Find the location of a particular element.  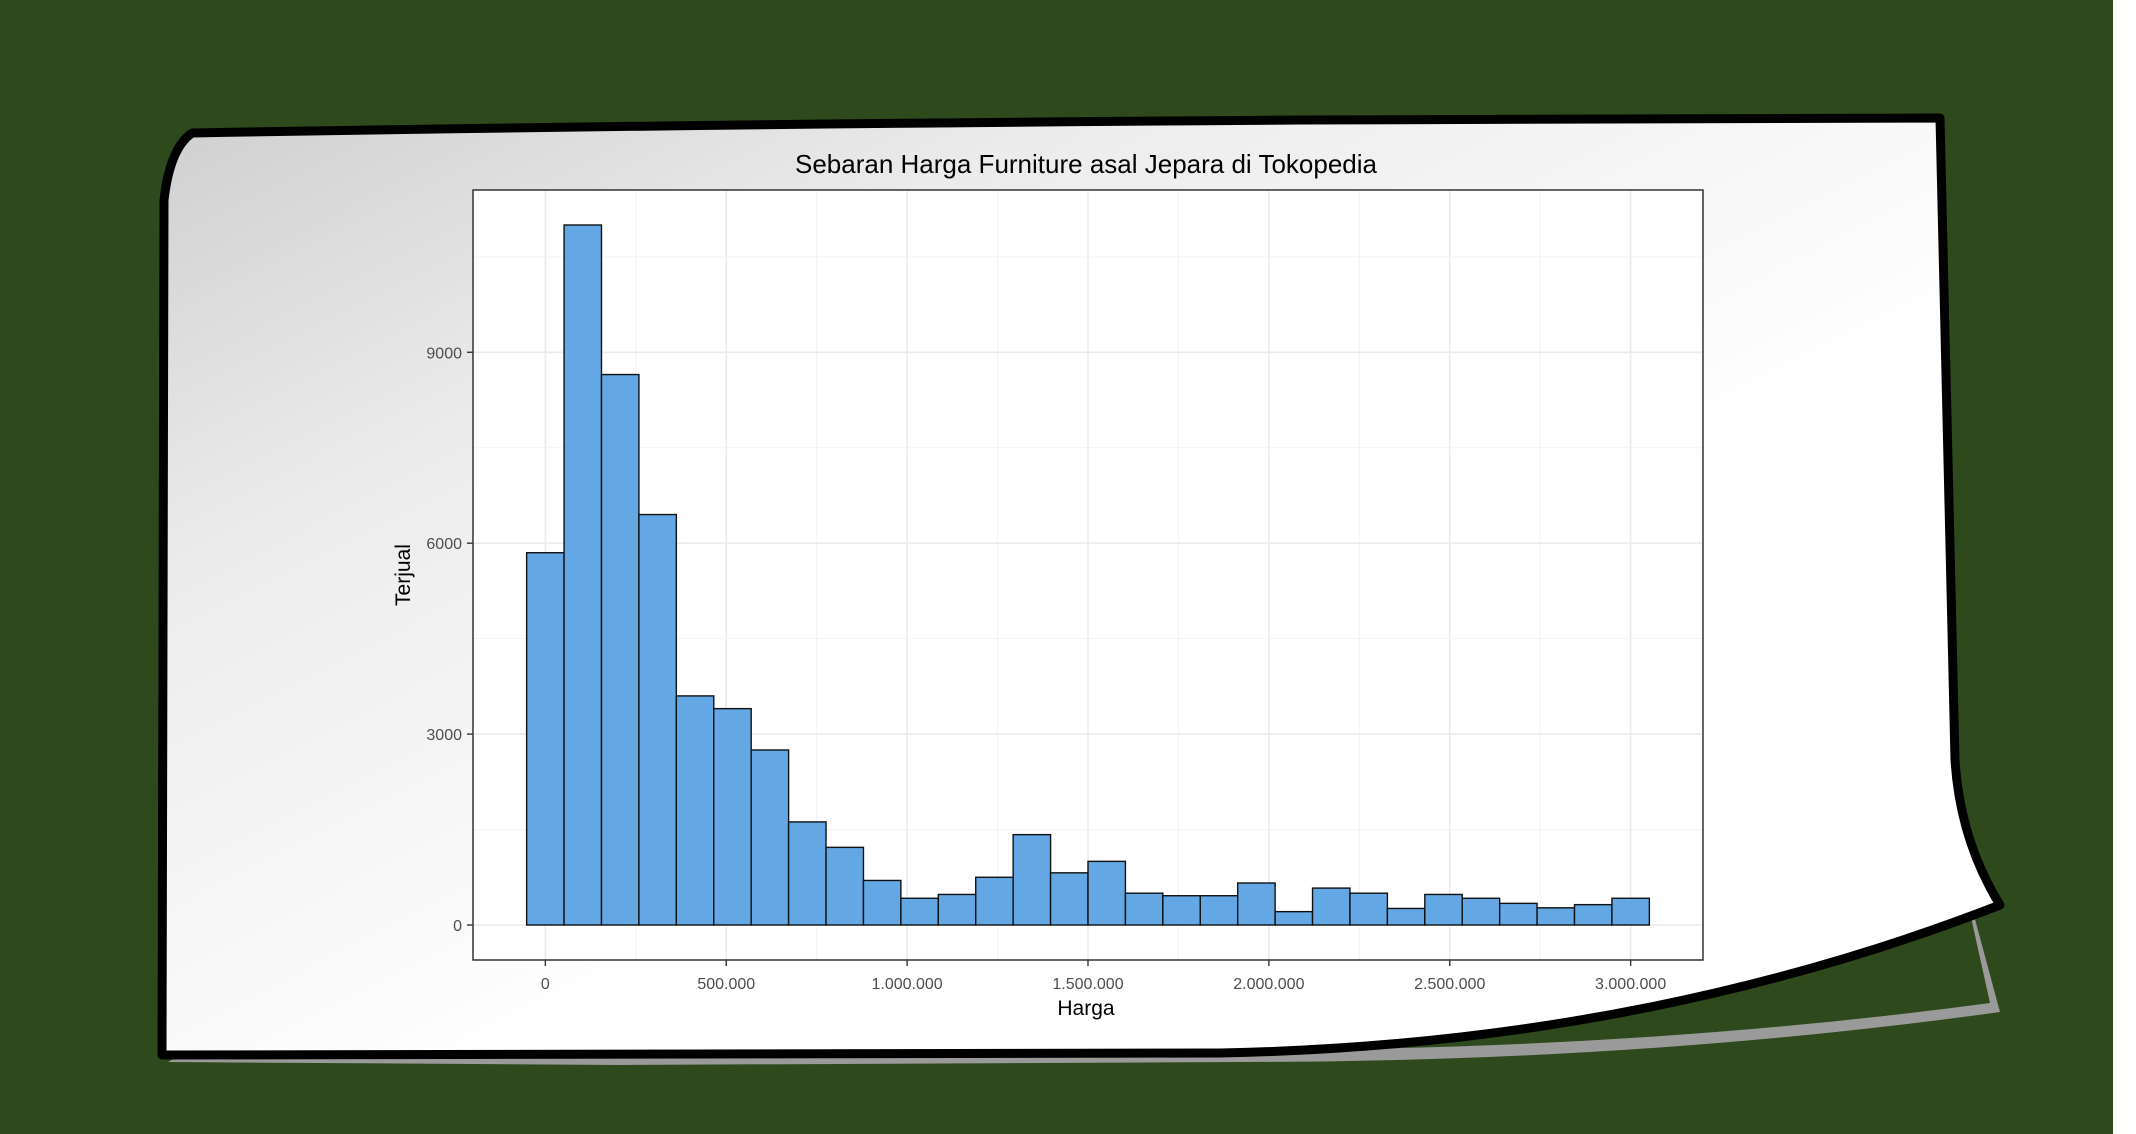

x-tick-label: 2.500.000 is located at coordinates (1449, 984).